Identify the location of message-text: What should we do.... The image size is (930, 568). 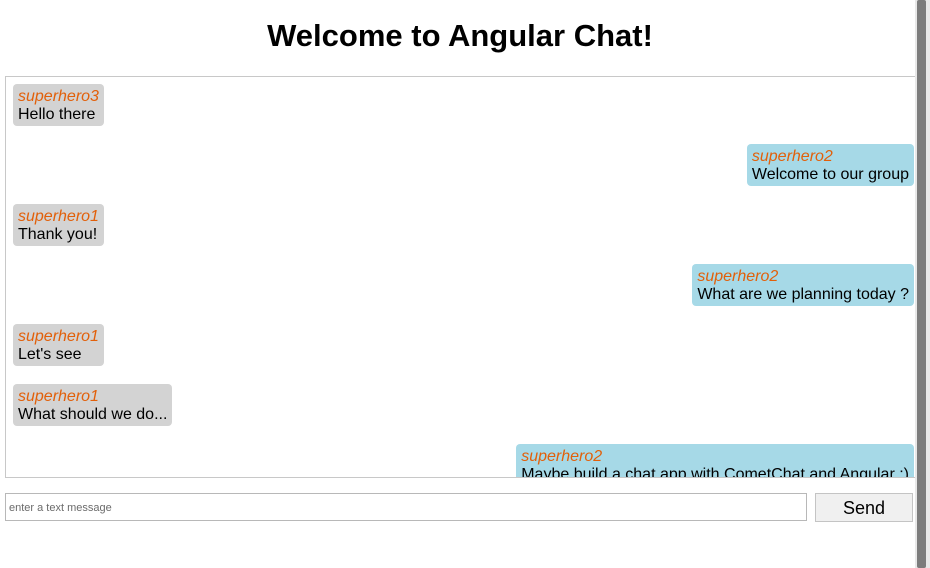
(93, 414).